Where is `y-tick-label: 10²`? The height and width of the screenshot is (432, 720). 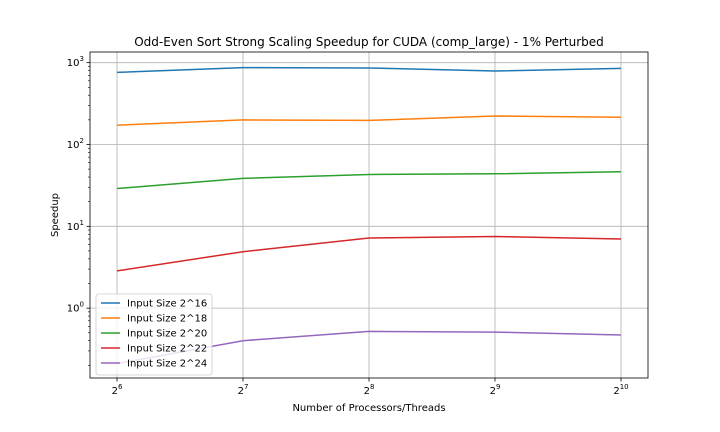 y-tick-label: 10² is located at coordinates (75, 144).